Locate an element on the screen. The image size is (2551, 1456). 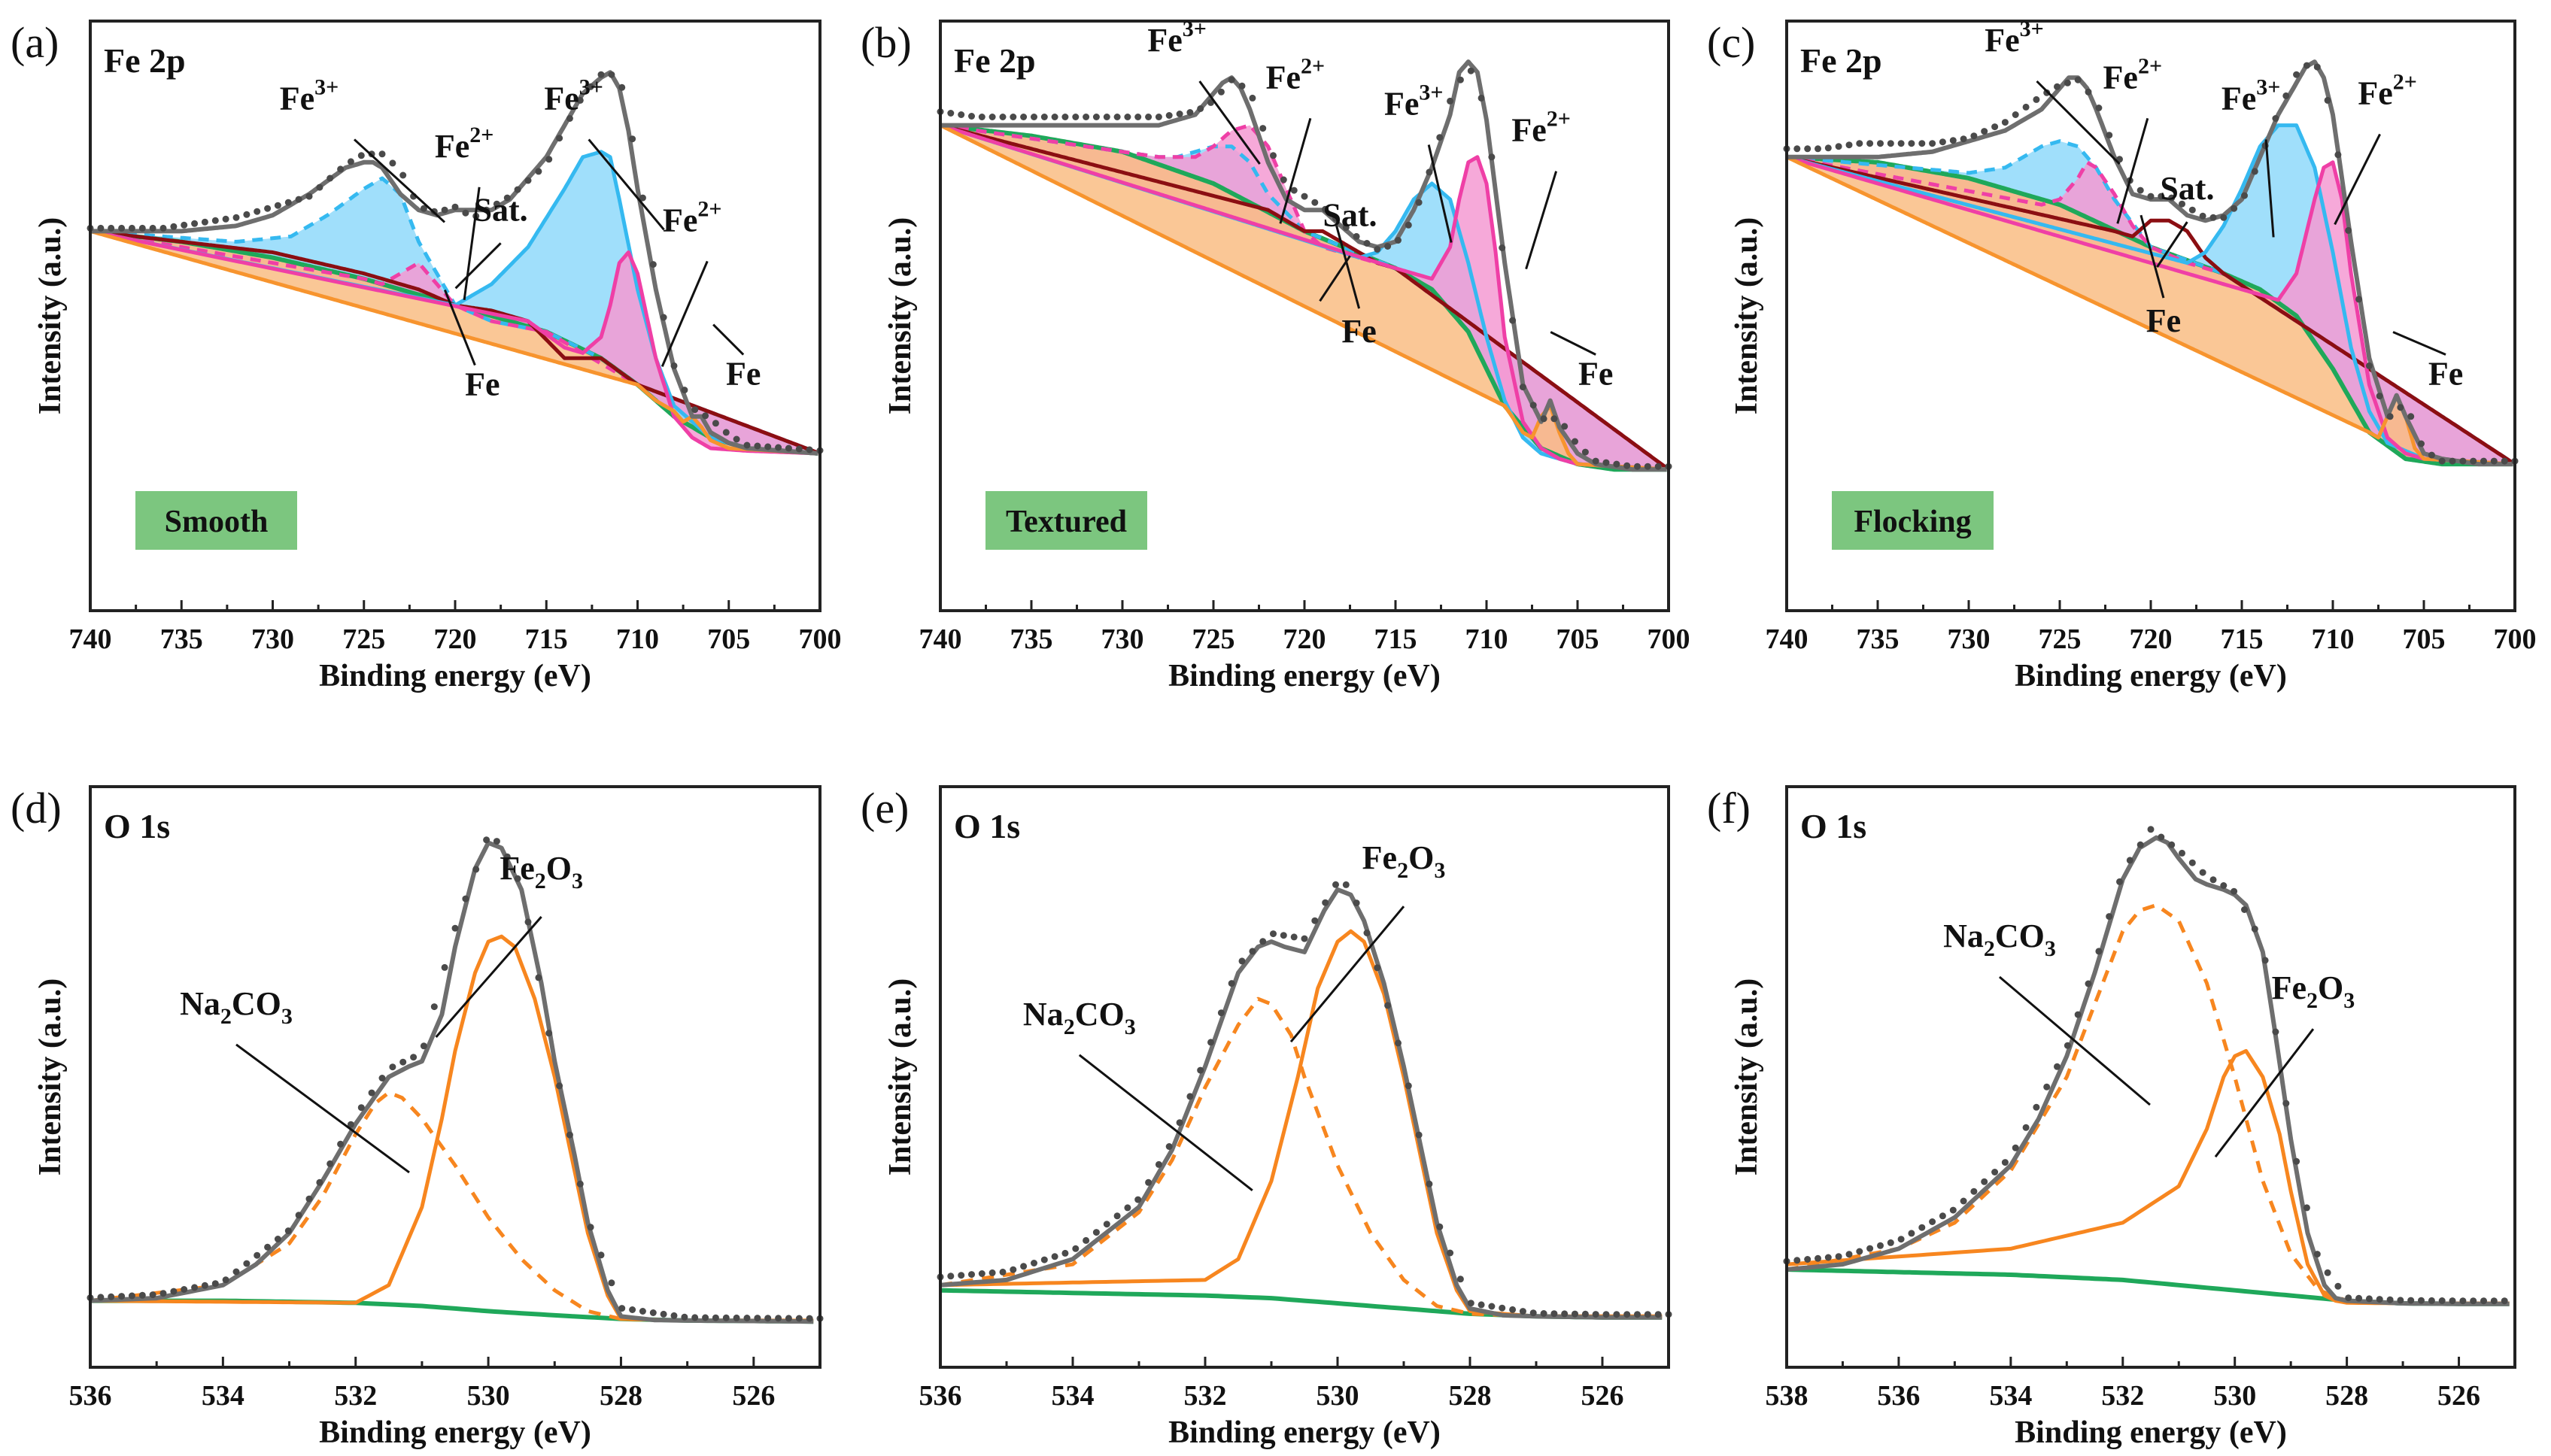
x-tick-label: 735 is located at coordinates (1031, 639).